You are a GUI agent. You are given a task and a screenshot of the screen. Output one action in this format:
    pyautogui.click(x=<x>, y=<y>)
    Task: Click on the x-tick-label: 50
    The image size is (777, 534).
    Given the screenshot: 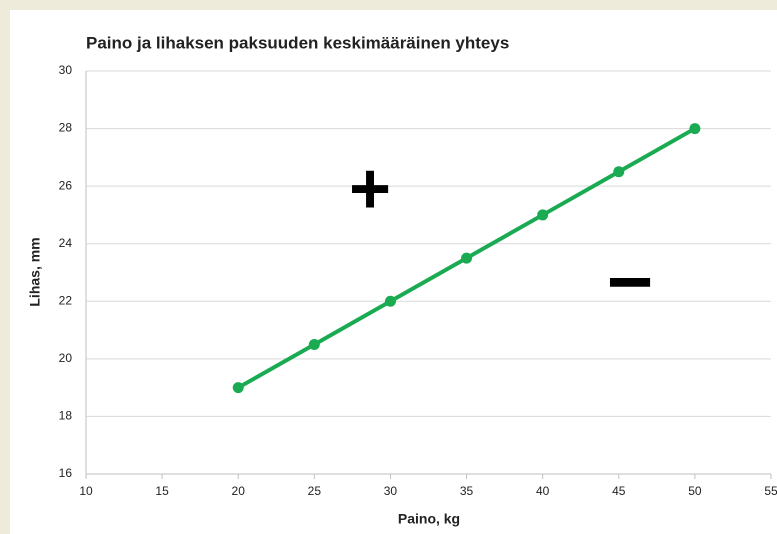 What is the action you would take?
    pyautogui.click(x=695, y=491)
    